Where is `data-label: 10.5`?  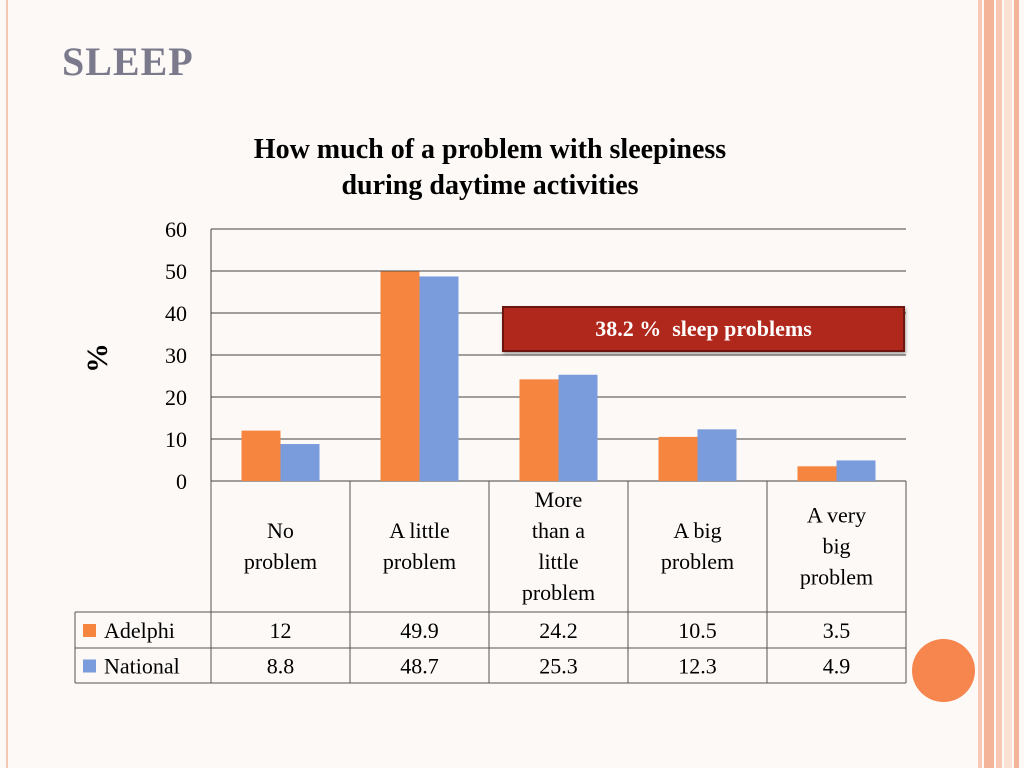 data-label: 10.5 is located at coordinates (697, 630).